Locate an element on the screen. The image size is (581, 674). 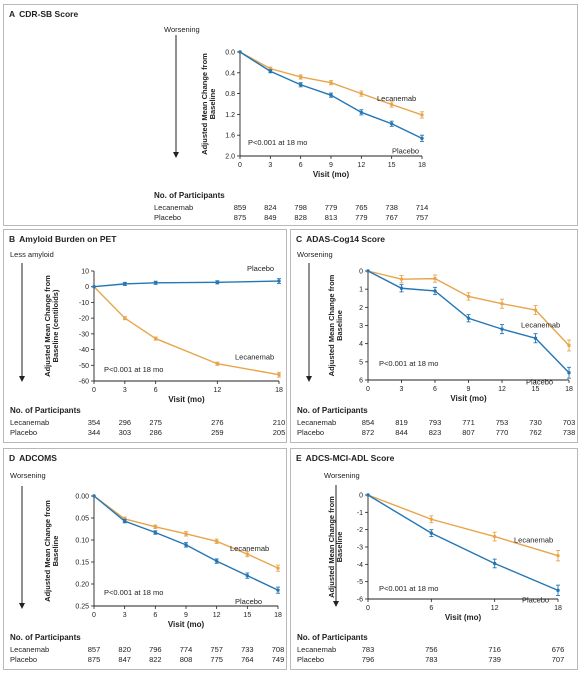
y-tick-label: -20 is located at coordinates (84, 319).